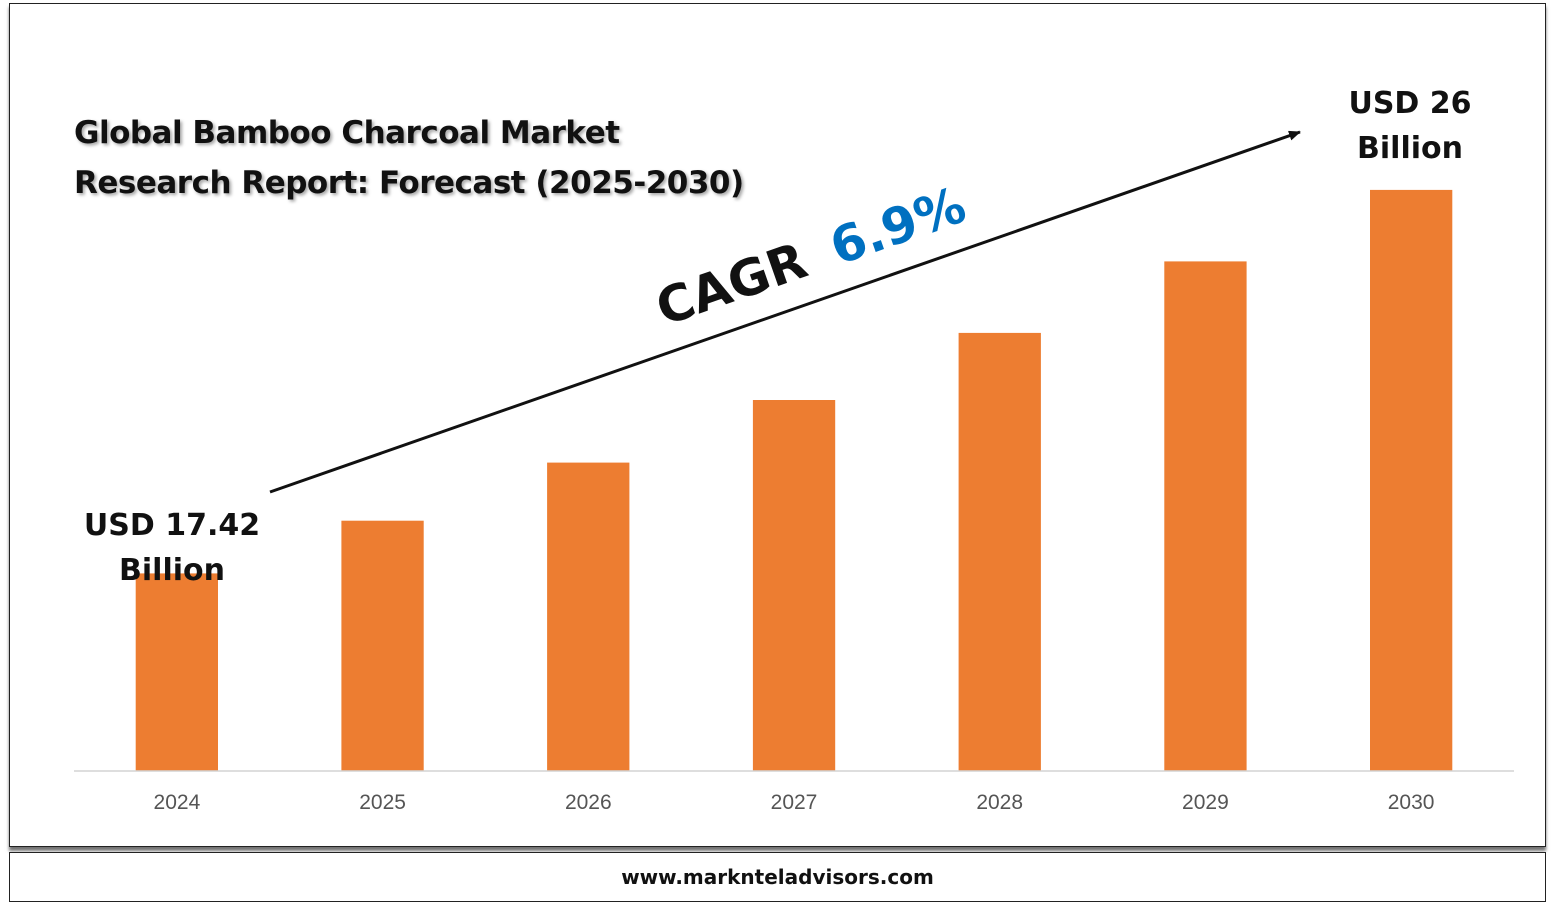 The height and width of the screenshot is (906, 1557). I want to click on bar-2030, so click(1411, 480).